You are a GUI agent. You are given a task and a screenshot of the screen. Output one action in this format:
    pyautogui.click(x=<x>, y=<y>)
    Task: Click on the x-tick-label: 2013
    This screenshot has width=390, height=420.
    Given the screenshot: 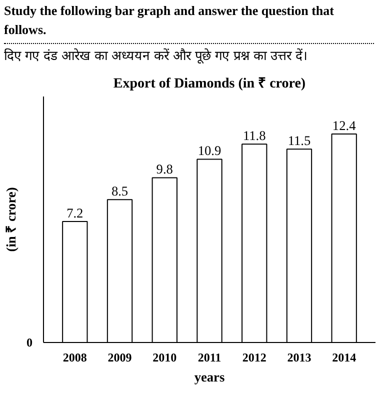 What is the action you would take?
    pyautogui.click(x=299, y=357)
    